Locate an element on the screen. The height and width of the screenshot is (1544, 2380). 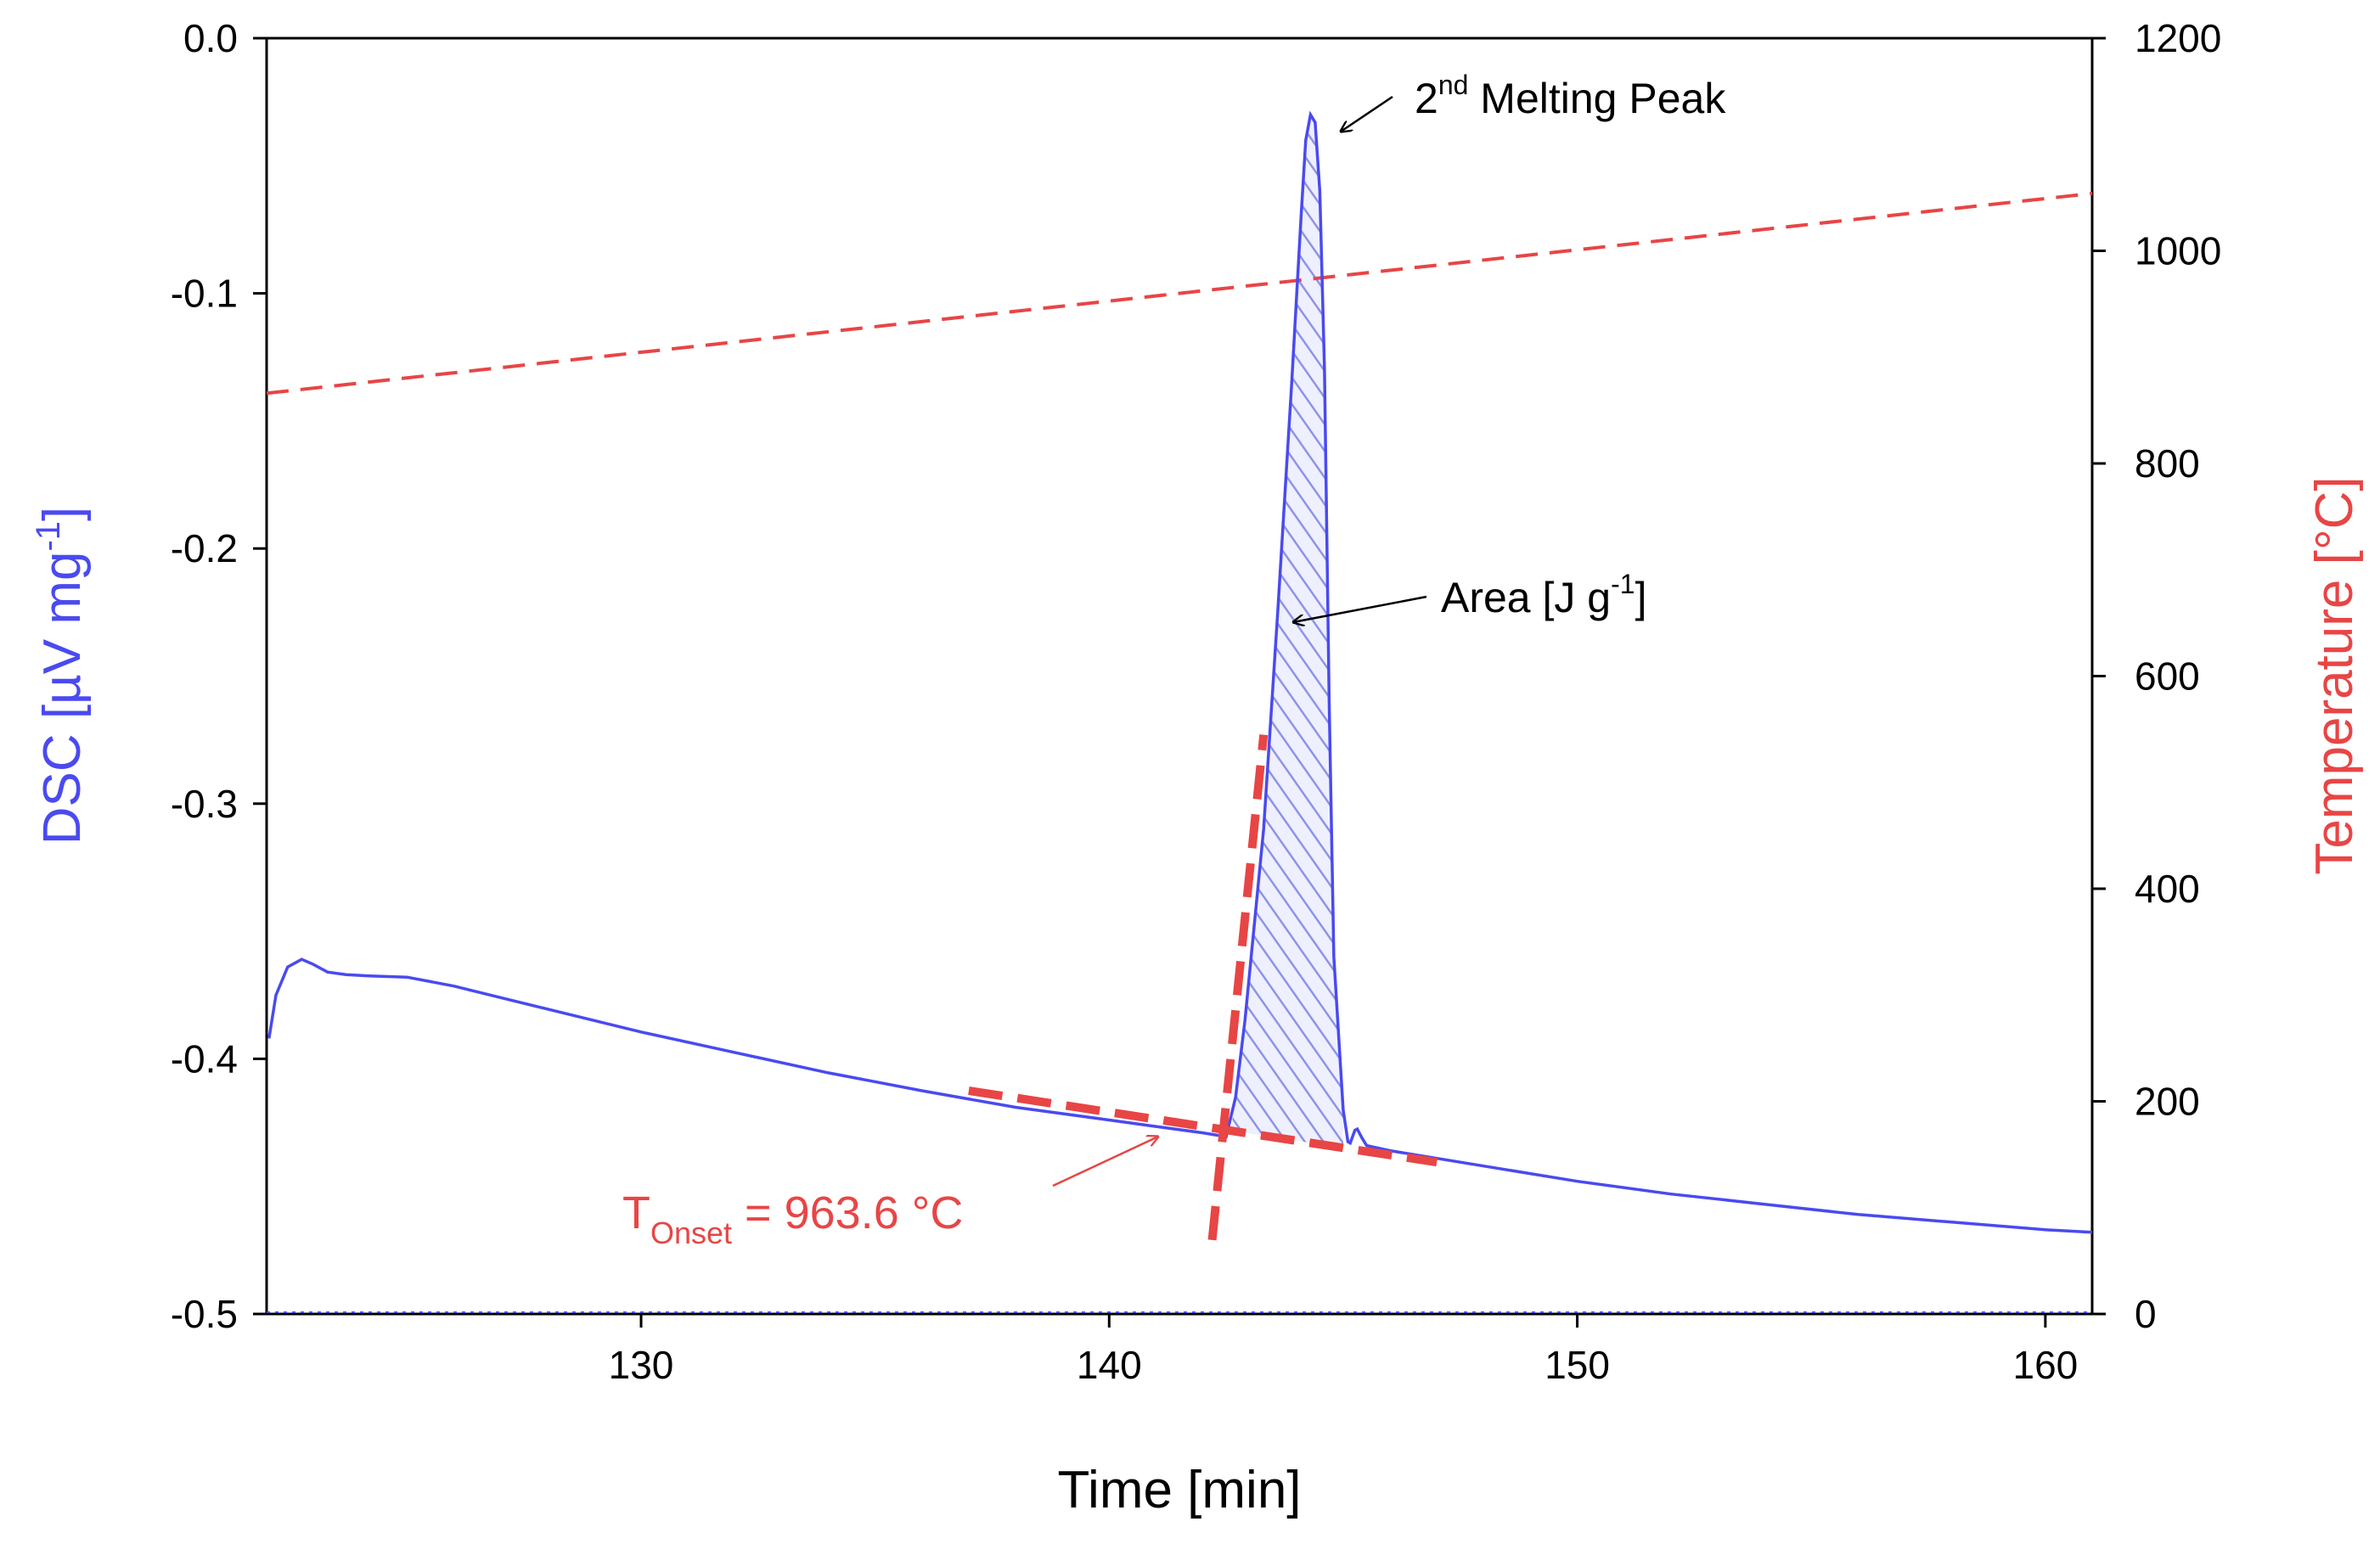
baseline-tangent-line is located at coordinates (1203, 1126).